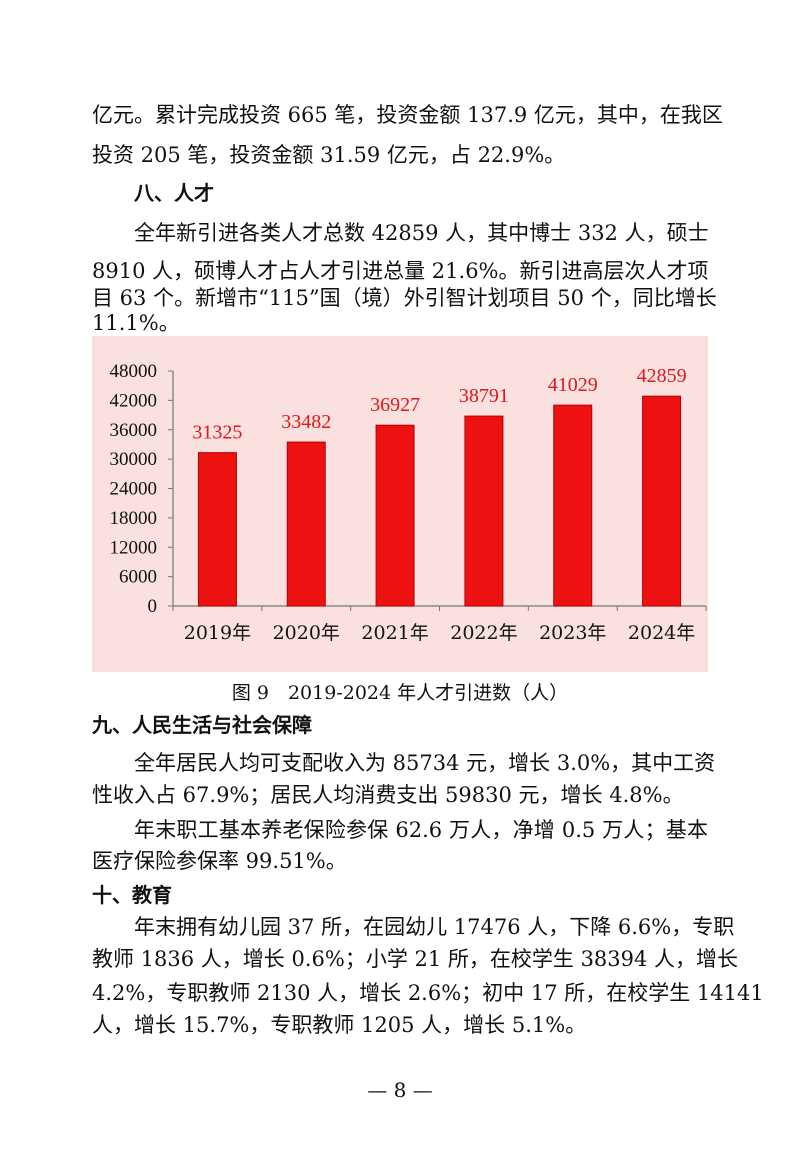  What do you see at coordinates (661, 633) in the screenshot?
I see `x-tick-label: 2024年` at bounding box center [661, 633].